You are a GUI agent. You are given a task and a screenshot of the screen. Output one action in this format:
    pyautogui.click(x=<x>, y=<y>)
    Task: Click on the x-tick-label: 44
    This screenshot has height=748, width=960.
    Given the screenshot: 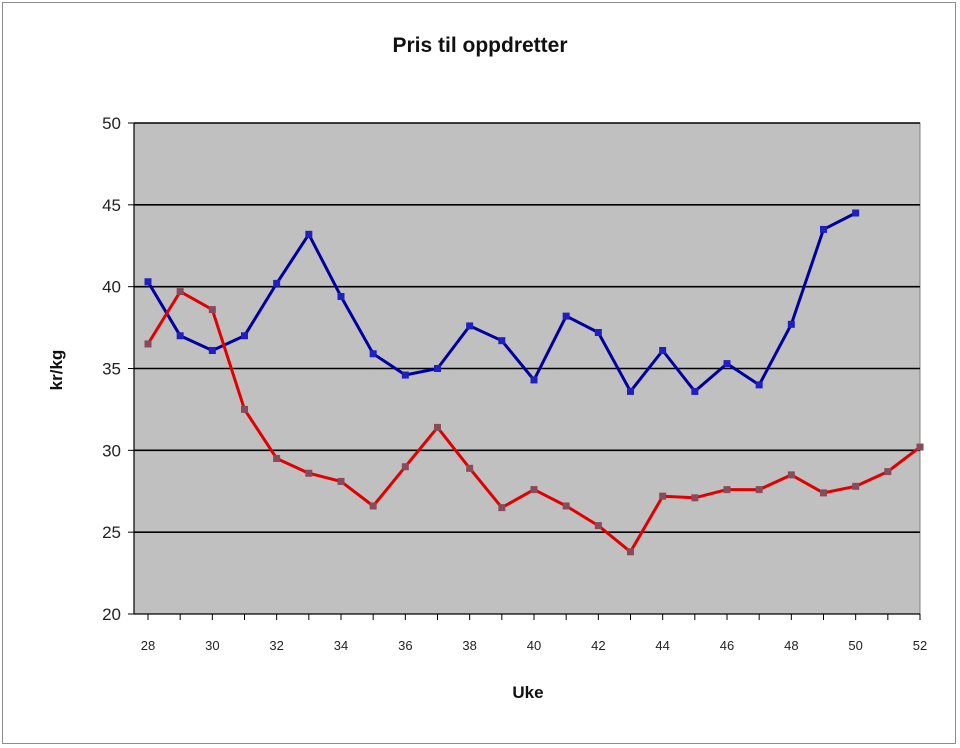 What is the action you would take?
    pyautogui.click(x=662, y=645)
    